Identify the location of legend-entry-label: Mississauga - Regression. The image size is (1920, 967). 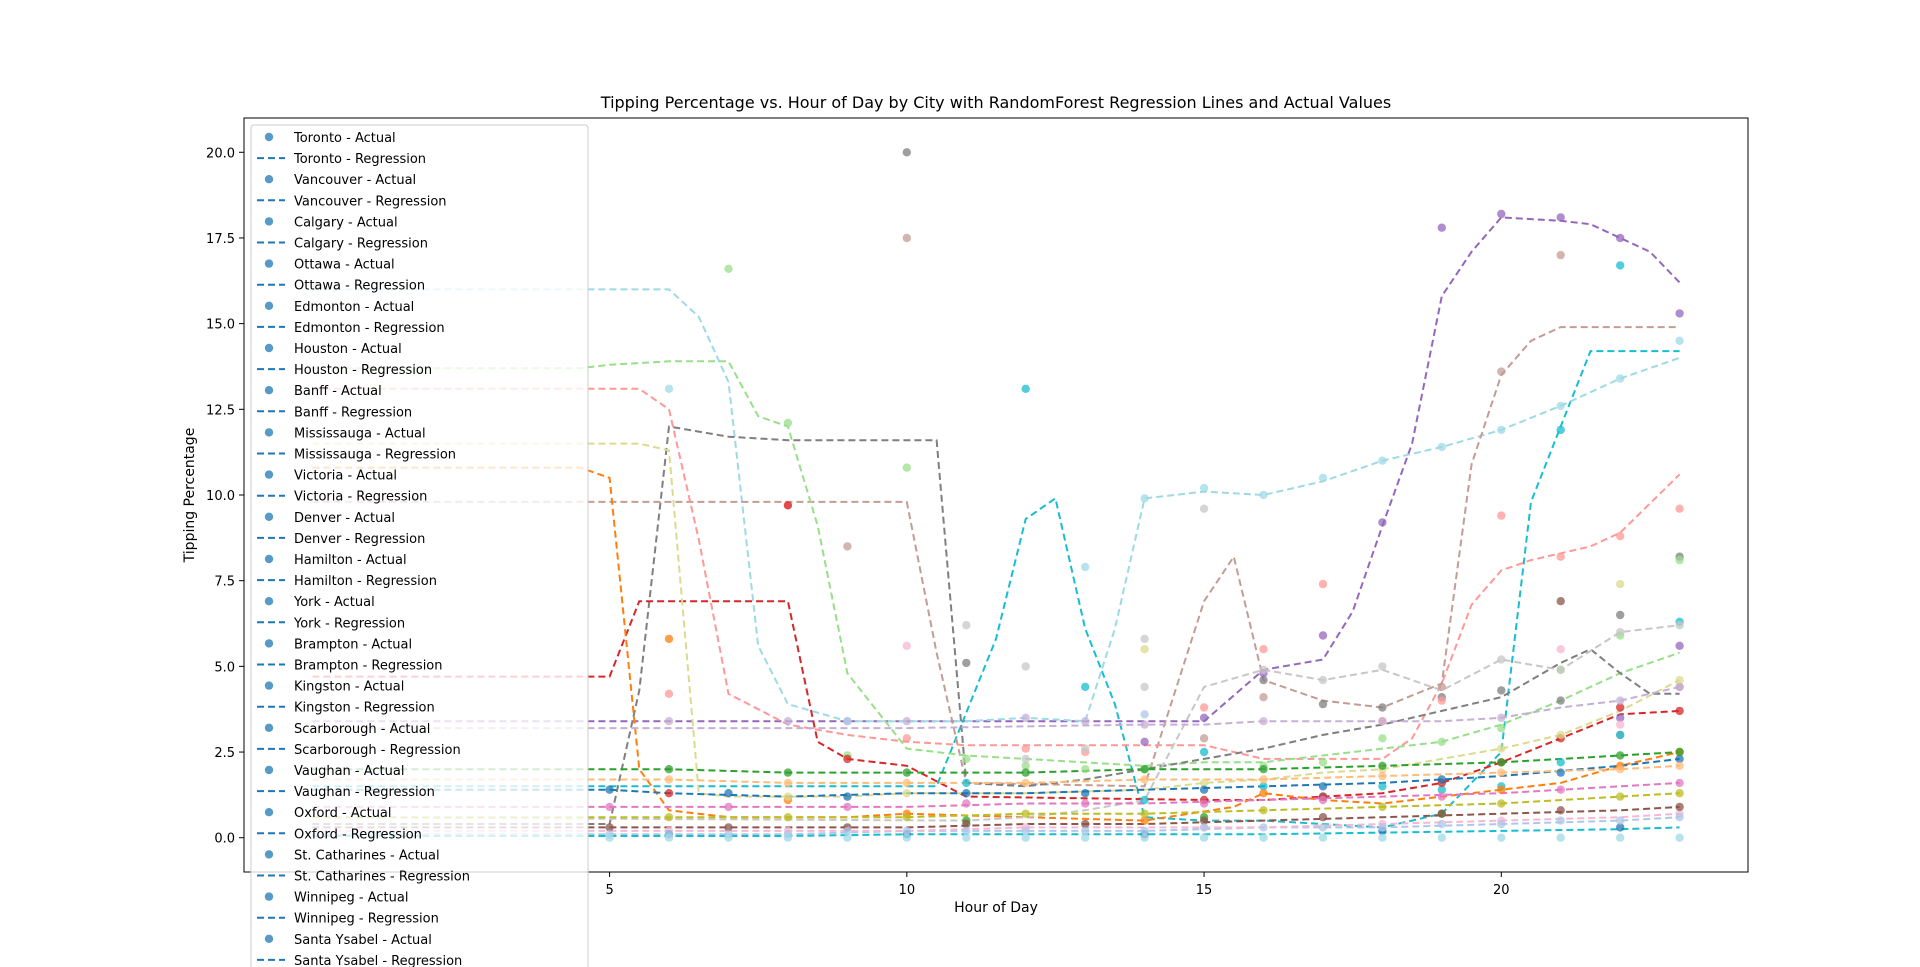
(375, 455).